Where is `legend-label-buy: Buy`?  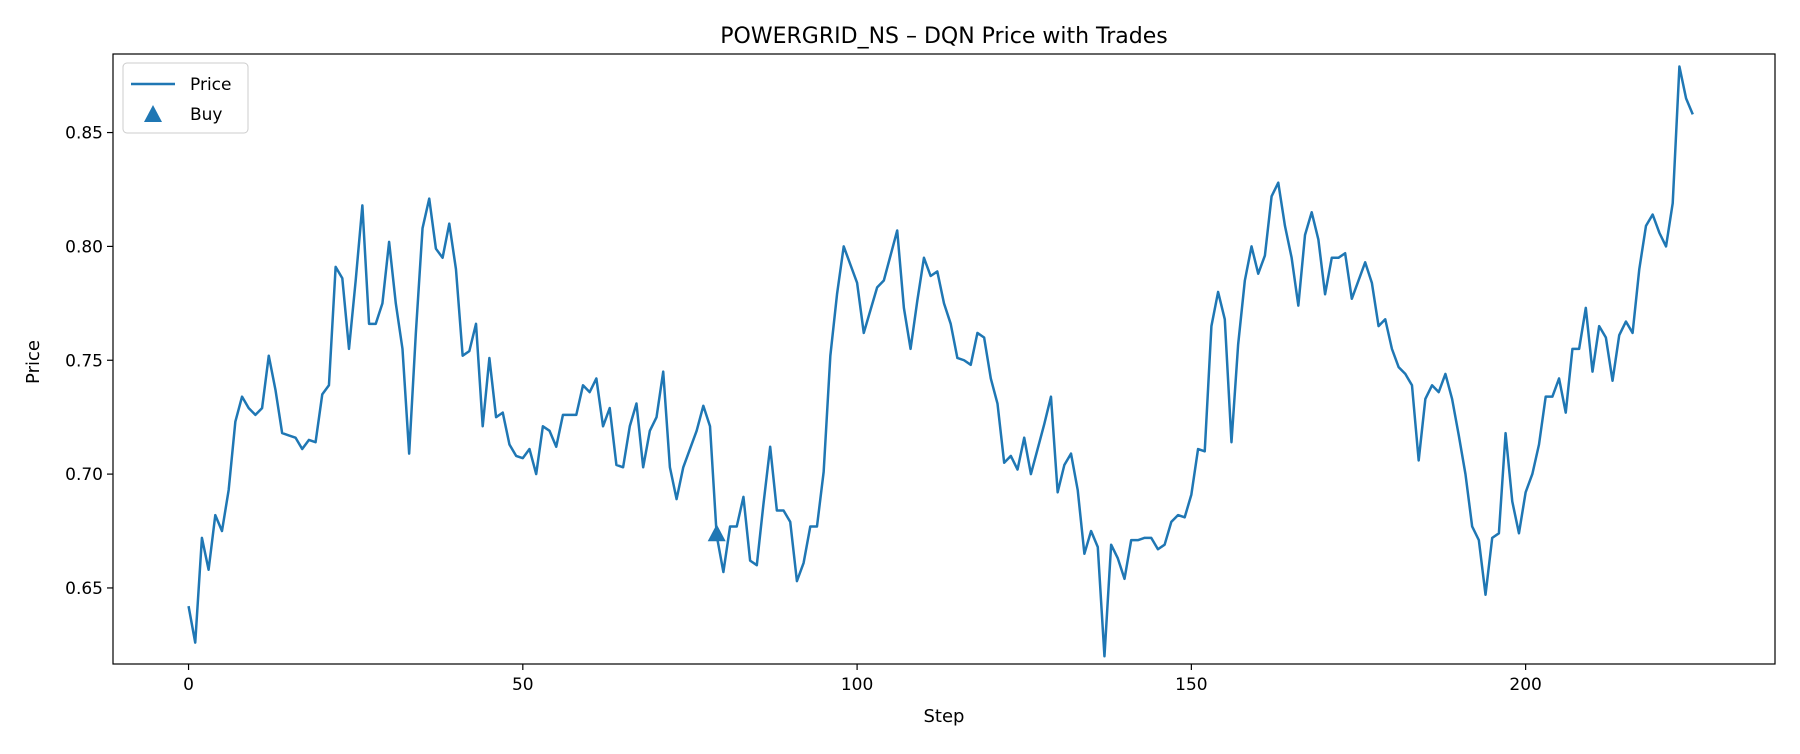
legend-label-buy: Buy is located at coordinates (206, 115).